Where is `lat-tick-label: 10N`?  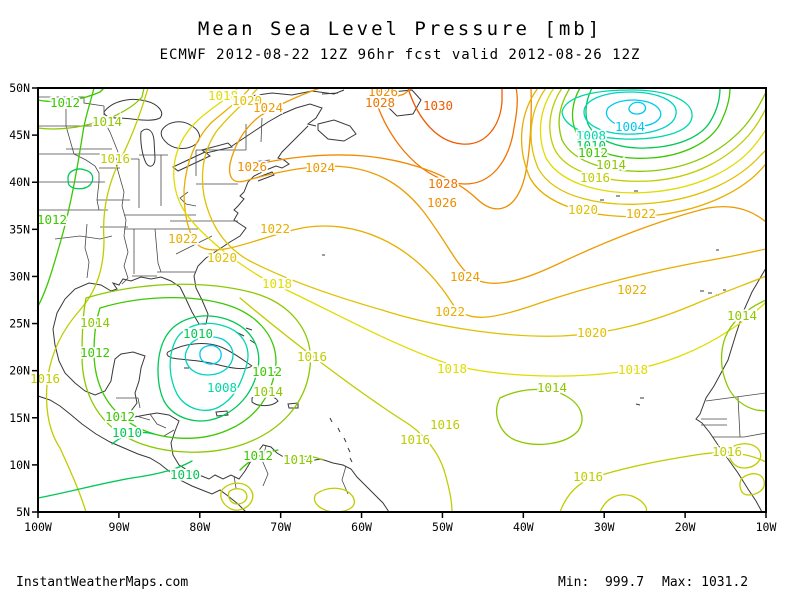
lat-tick-label: 10N is located at coordinates (19, 465).